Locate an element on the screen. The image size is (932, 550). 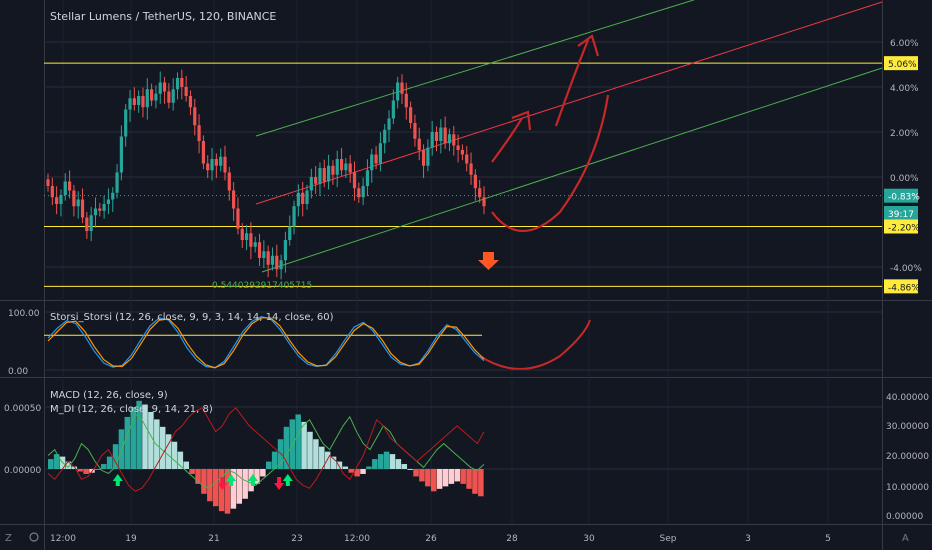
x-tick-label: 30 is located at coordinates (589, 539).